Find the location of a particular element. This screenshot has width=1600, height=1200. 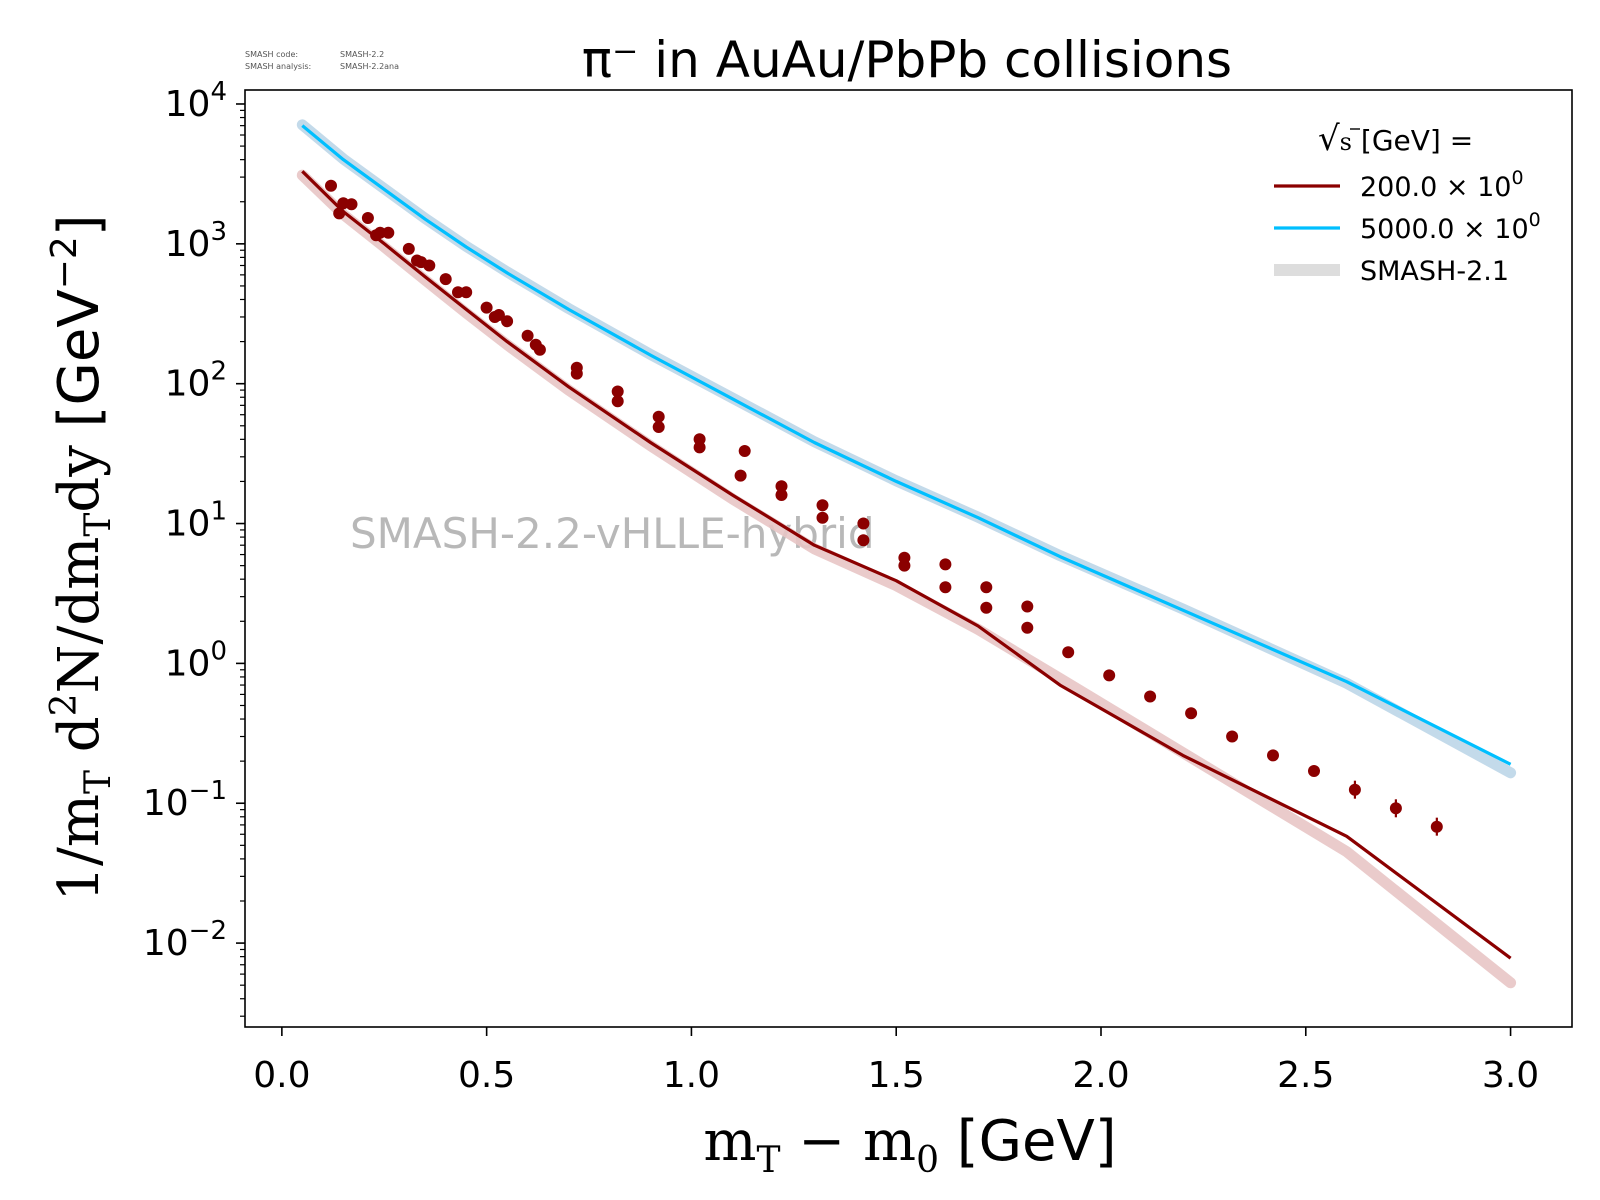

x-axis-label: mT − m0 [GeV] is located at coordinates (909, 1145).